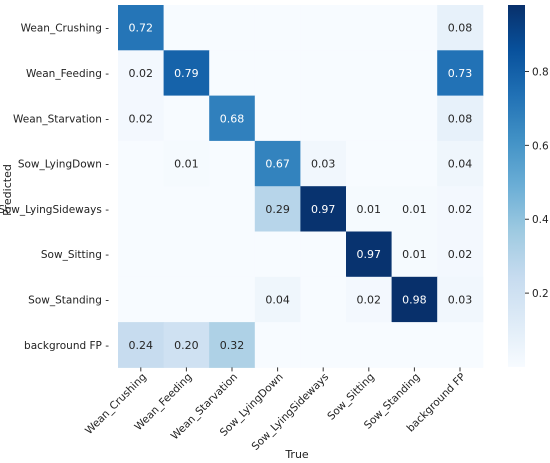 The image size is (550, 463). I want to click on y-tick-label: background FP -, so click(66, 346).